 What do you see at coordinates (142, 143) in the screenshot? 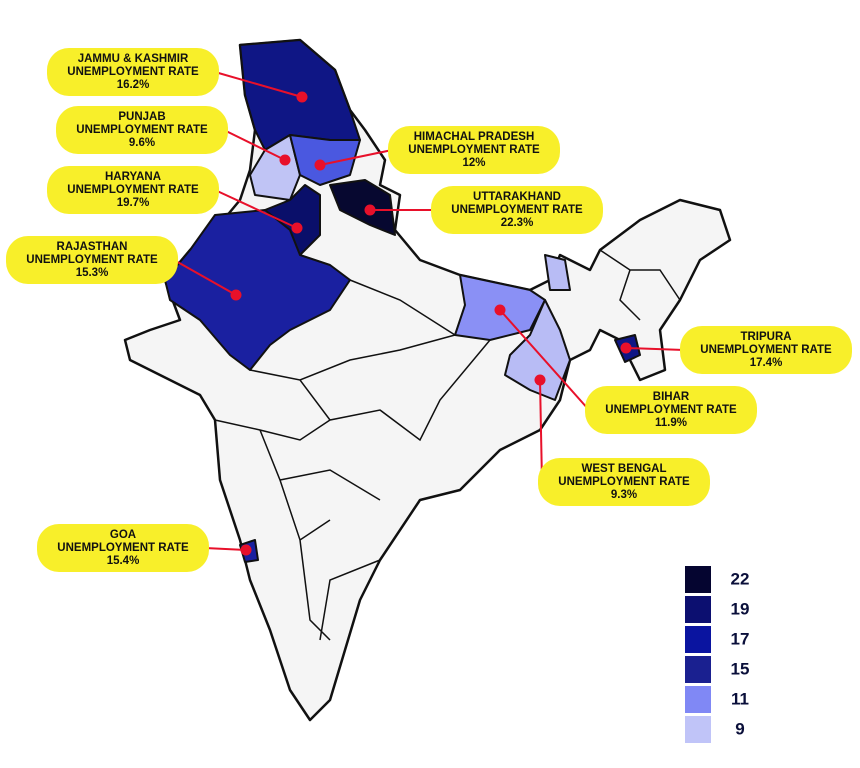
I see `rate-value: 9.6%` at bounding box center [142, 143].